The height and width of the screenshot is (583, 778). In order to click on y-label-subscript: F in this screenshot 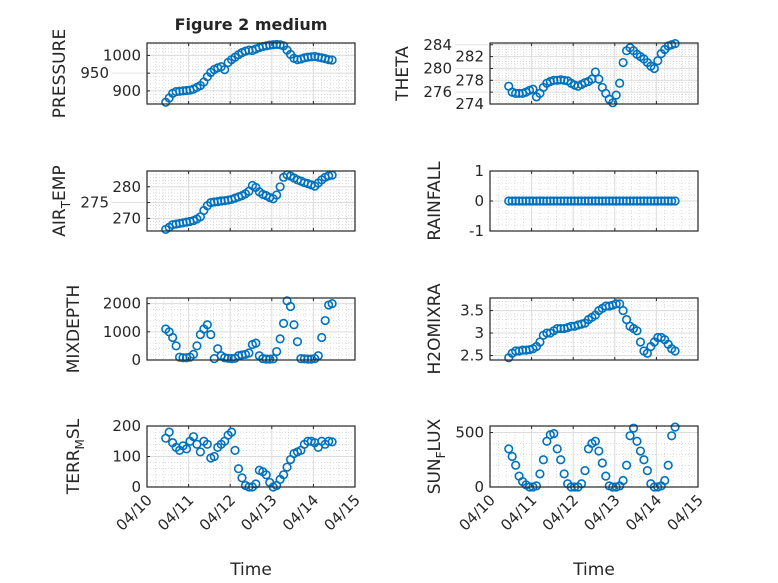, I will do `click(441, 454)`.